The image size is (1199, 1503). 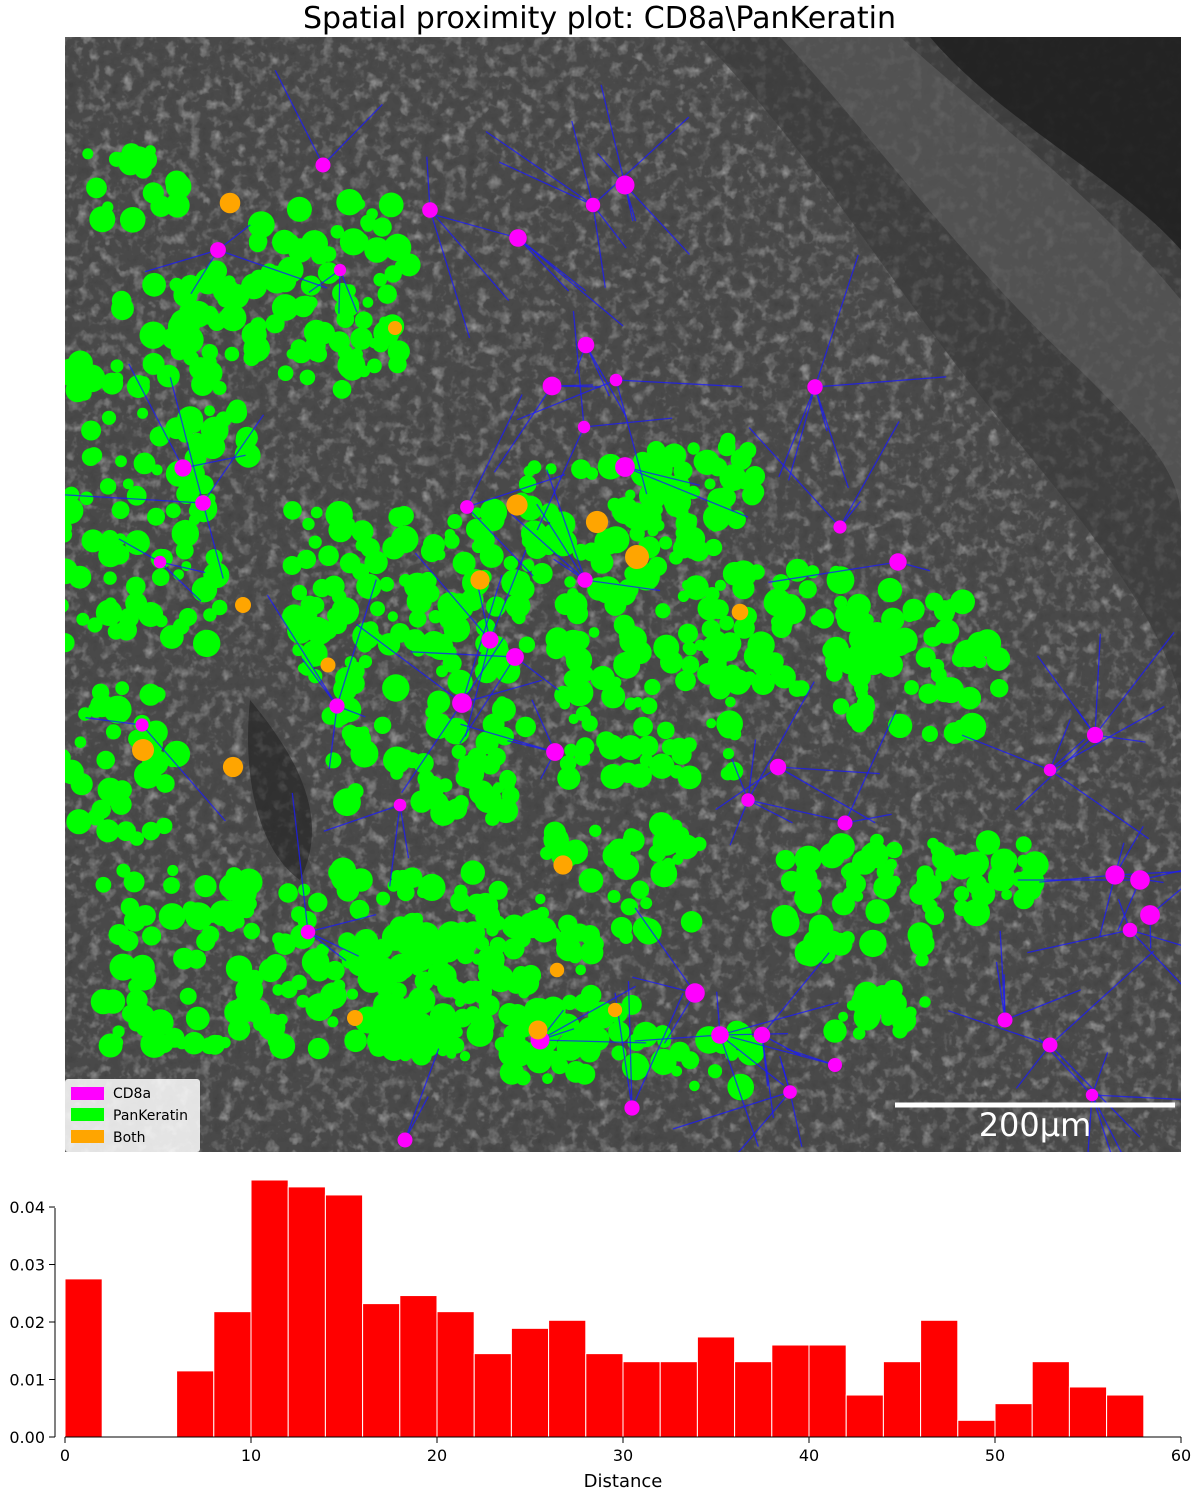 What do you see at coordinates (87, 1093) in the screenshot?
I see `legend-swatch-cd8a` at bounding box center [87, 1093].